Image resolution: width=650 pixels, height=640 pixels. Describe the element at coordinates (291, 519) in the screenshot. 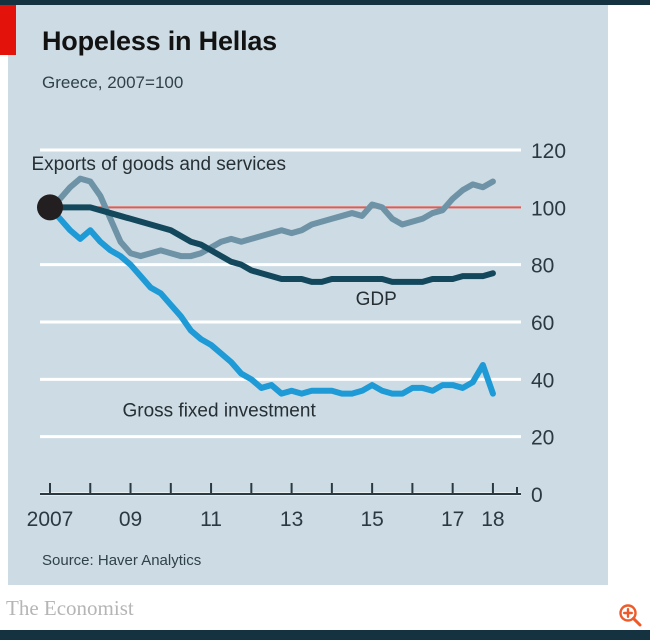

I see `x-axis-tick-label: 13` at that location.